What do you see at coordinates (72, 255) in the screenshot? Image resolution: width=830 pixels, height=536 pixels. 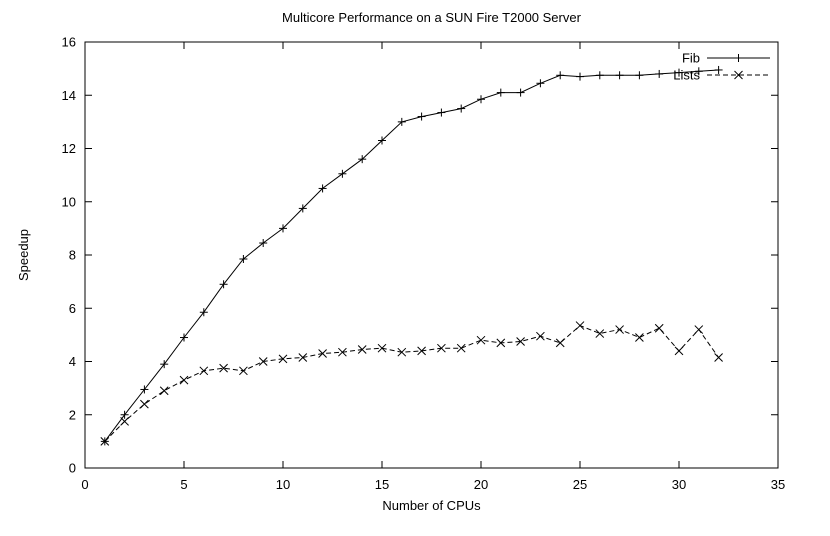 I see `y-tick-label: 8` at bounding box center [72, 255].